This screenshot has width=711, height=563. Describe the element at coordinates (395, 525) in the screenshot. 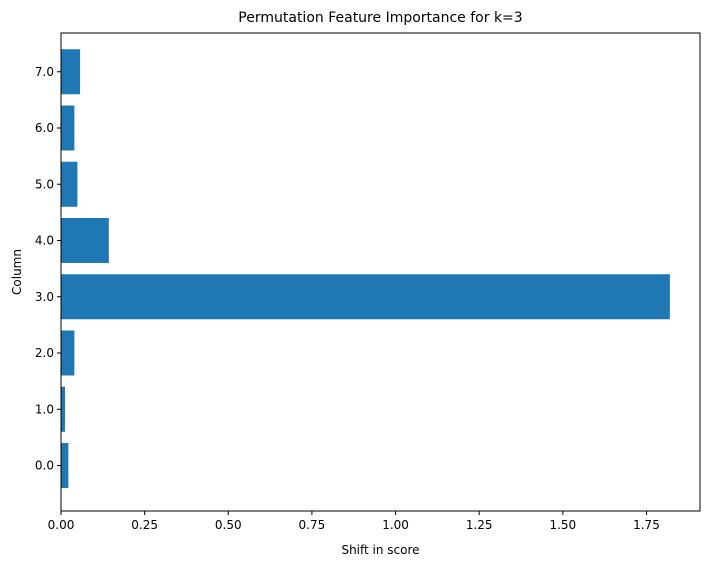

I see `x-tick-label: 1.00` at that location.